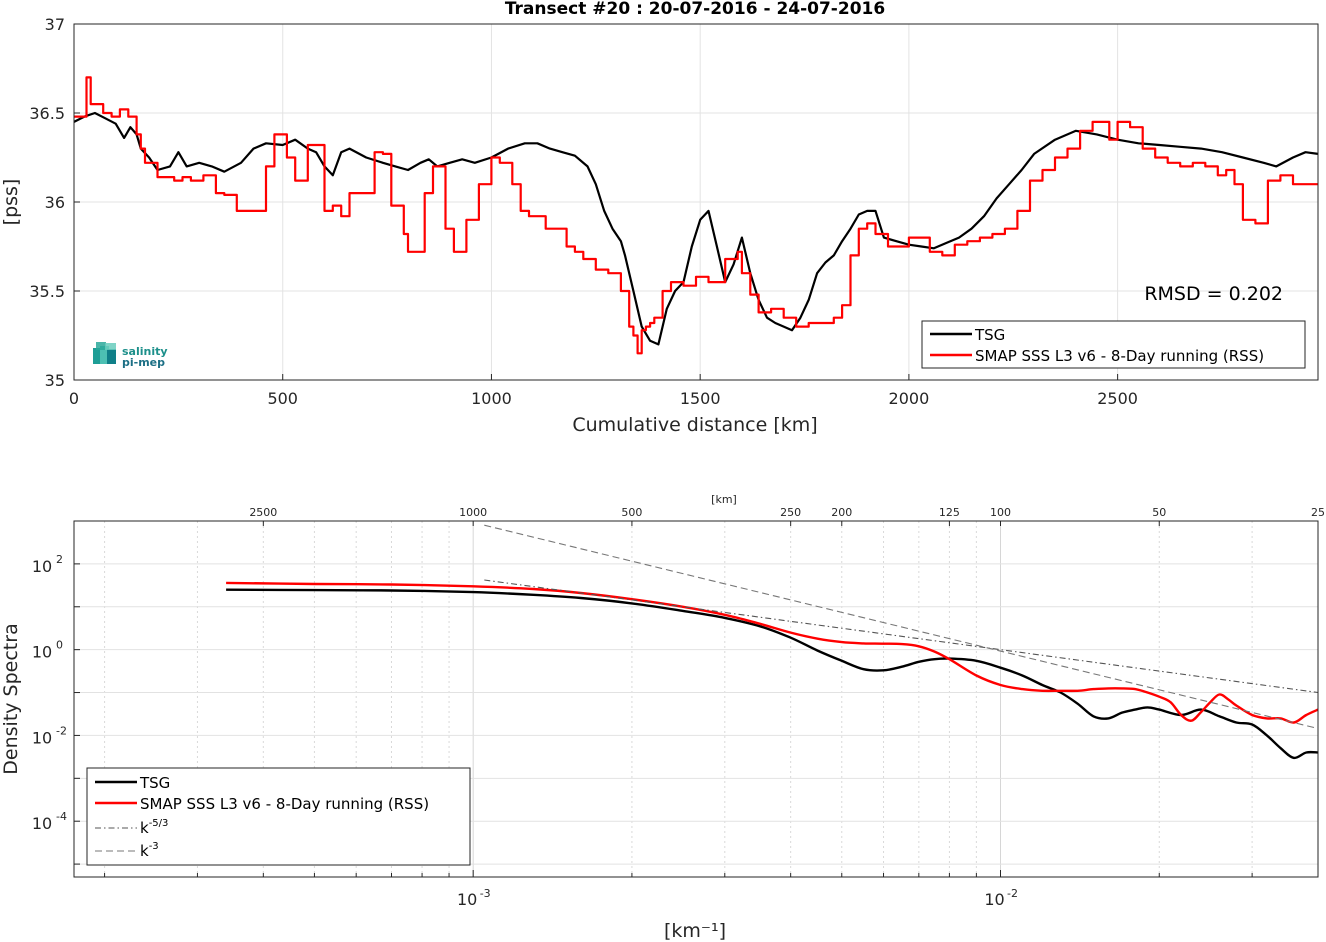  Describe the element at coordinates (485, 893) in the screenshot. I see `x-tick-exponent: -3` at that location.